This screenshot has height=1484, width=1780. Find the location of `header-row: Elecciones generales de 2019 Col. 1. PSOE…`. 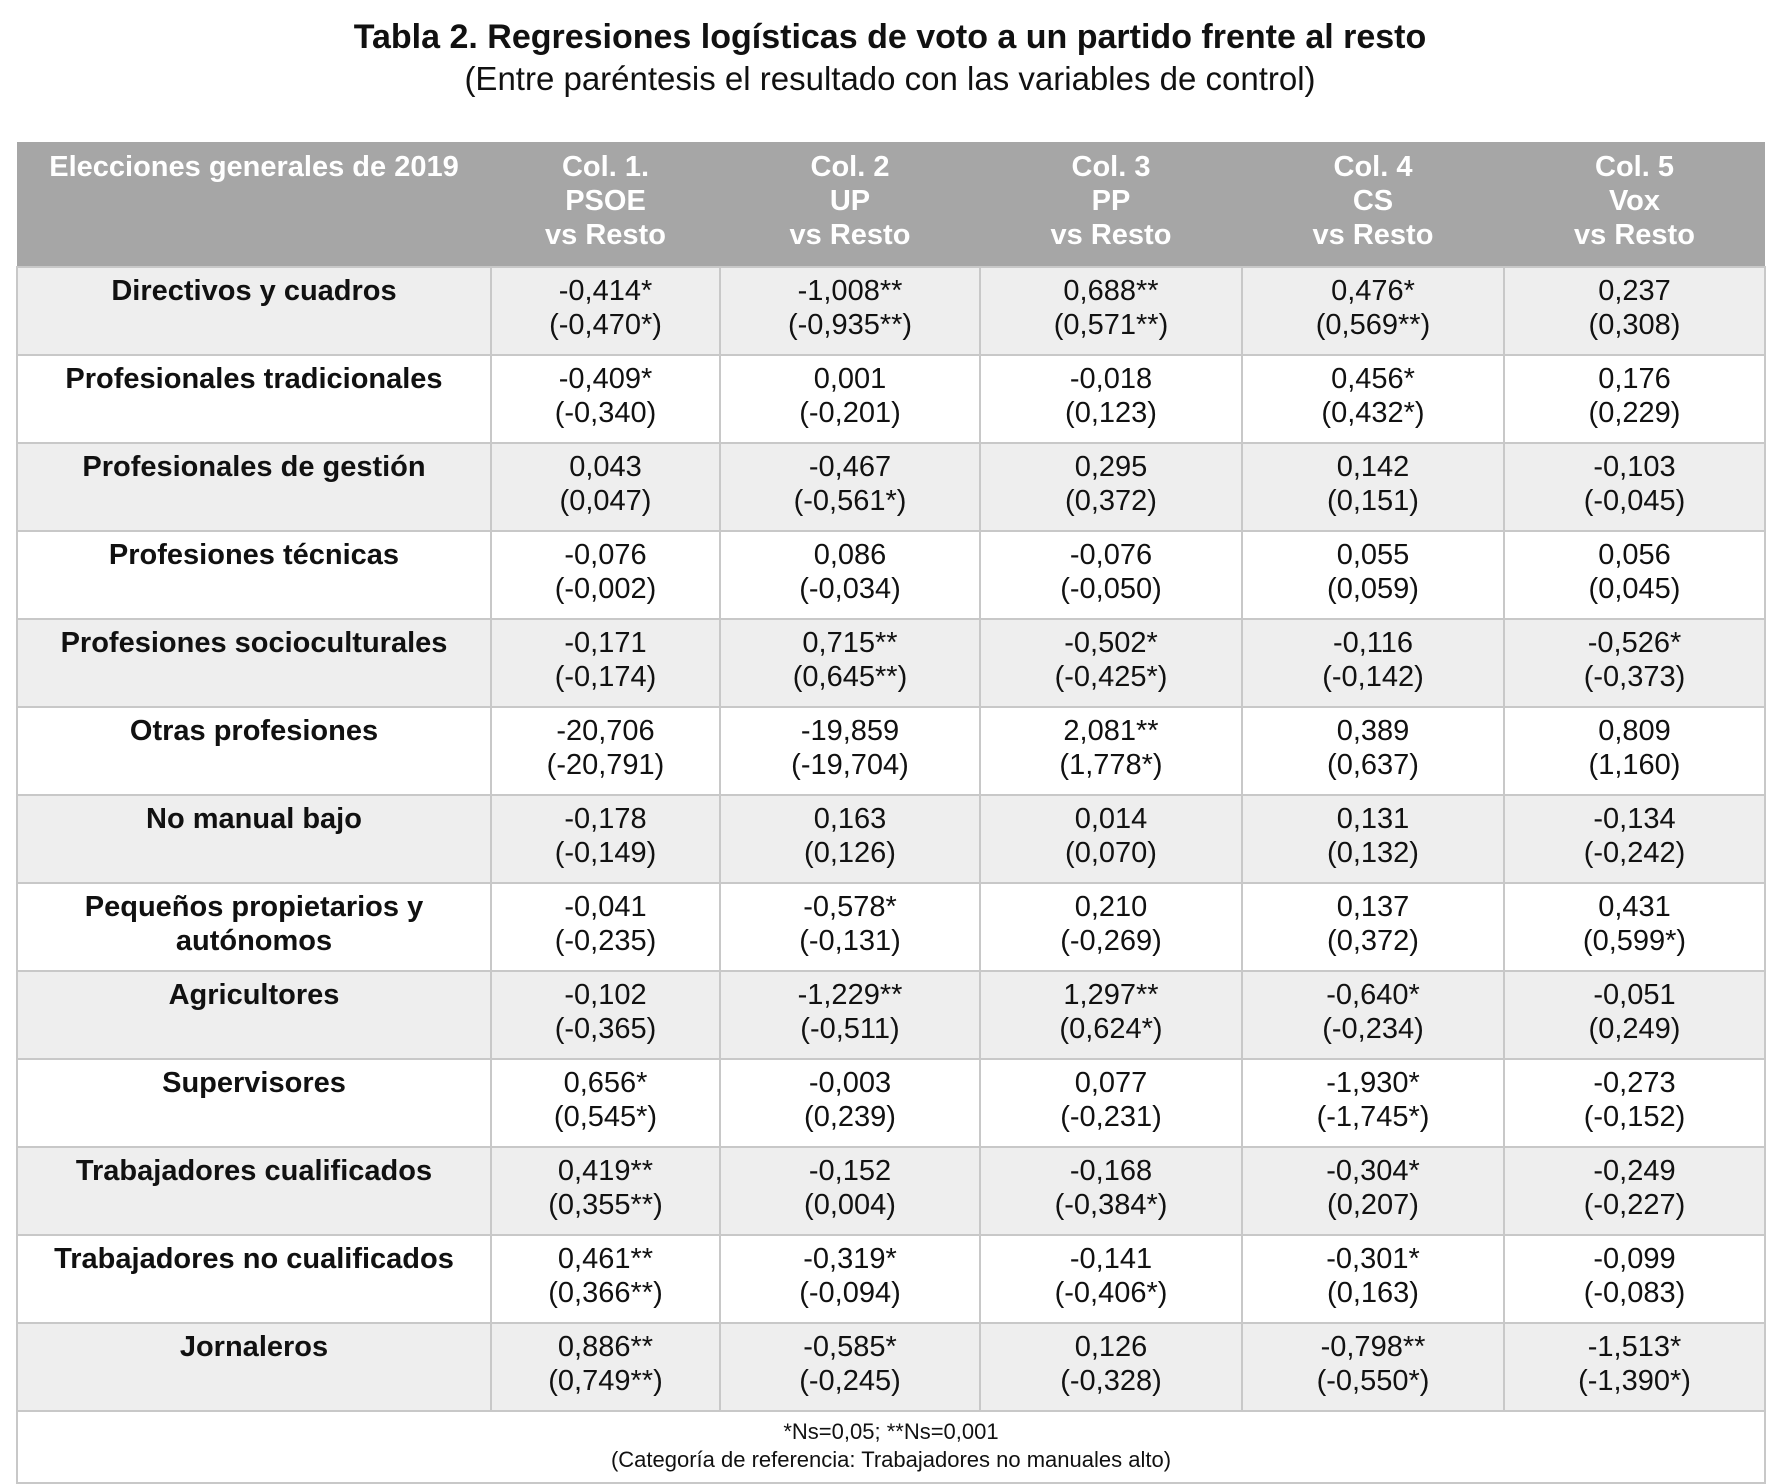

header-row: Elecciones generales de 2019 Col. 1. PSOE… is located at coordinates (891, 204).